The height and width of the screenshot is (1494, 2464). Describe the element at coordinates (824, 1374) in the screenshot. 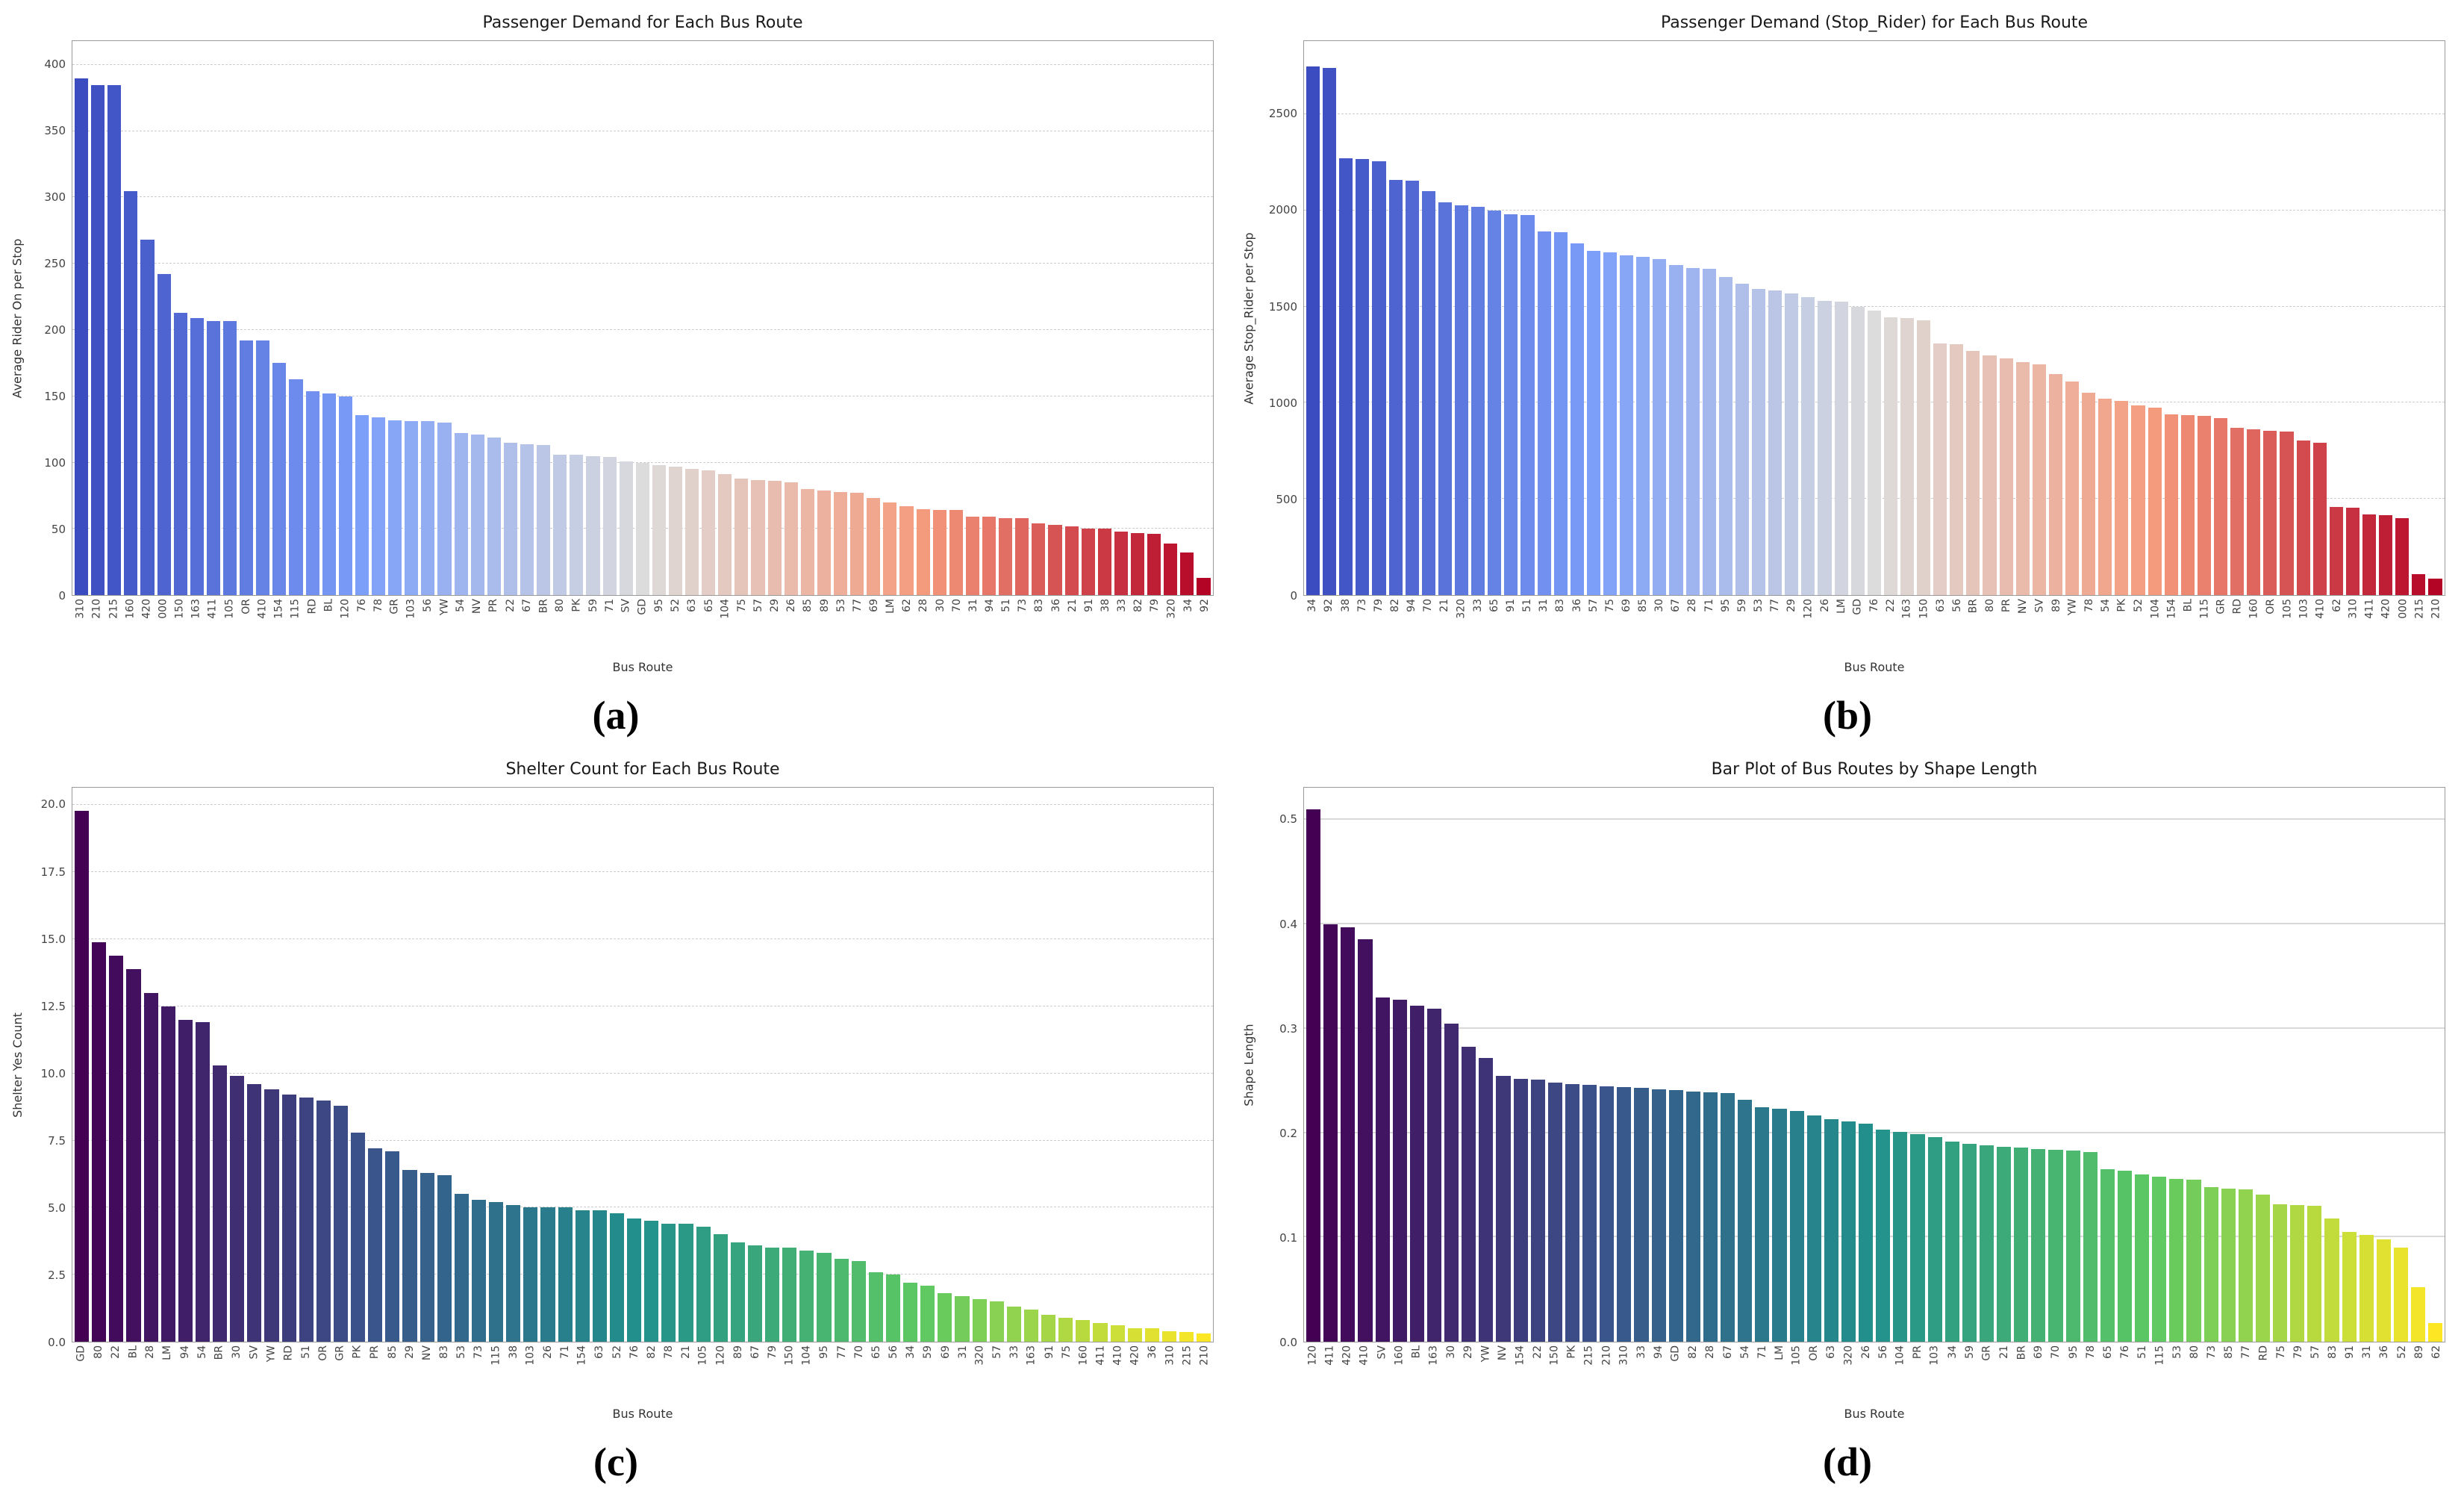

I see `x-tick-label: 95` at that location.